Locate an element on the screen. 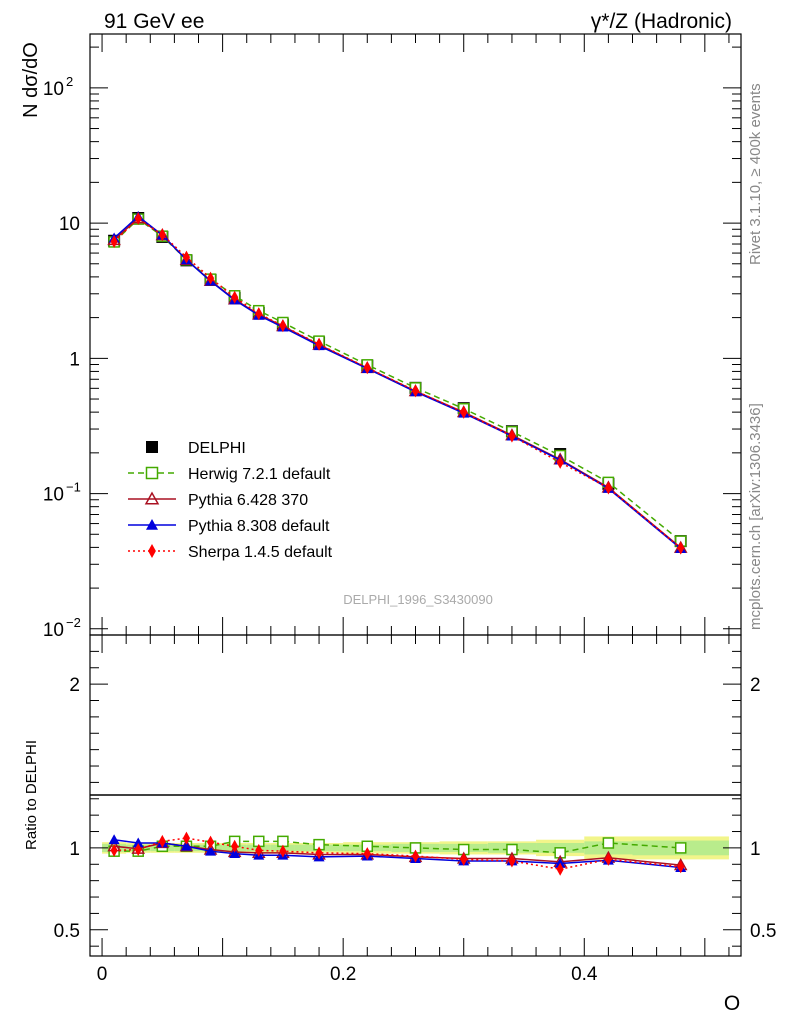 Image resolution: width=786 pixels, height=1024 pixels. x-tick-label: 0.4 is located at coordinates (584, 974).